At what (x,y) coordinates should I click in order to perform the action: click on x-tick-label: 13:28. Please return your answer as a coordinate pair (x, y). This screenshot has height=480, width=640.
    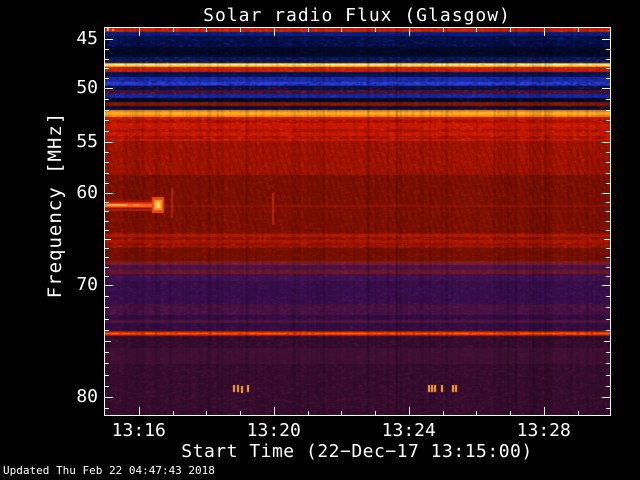
    Looking at the image, I should click on (543, 430).